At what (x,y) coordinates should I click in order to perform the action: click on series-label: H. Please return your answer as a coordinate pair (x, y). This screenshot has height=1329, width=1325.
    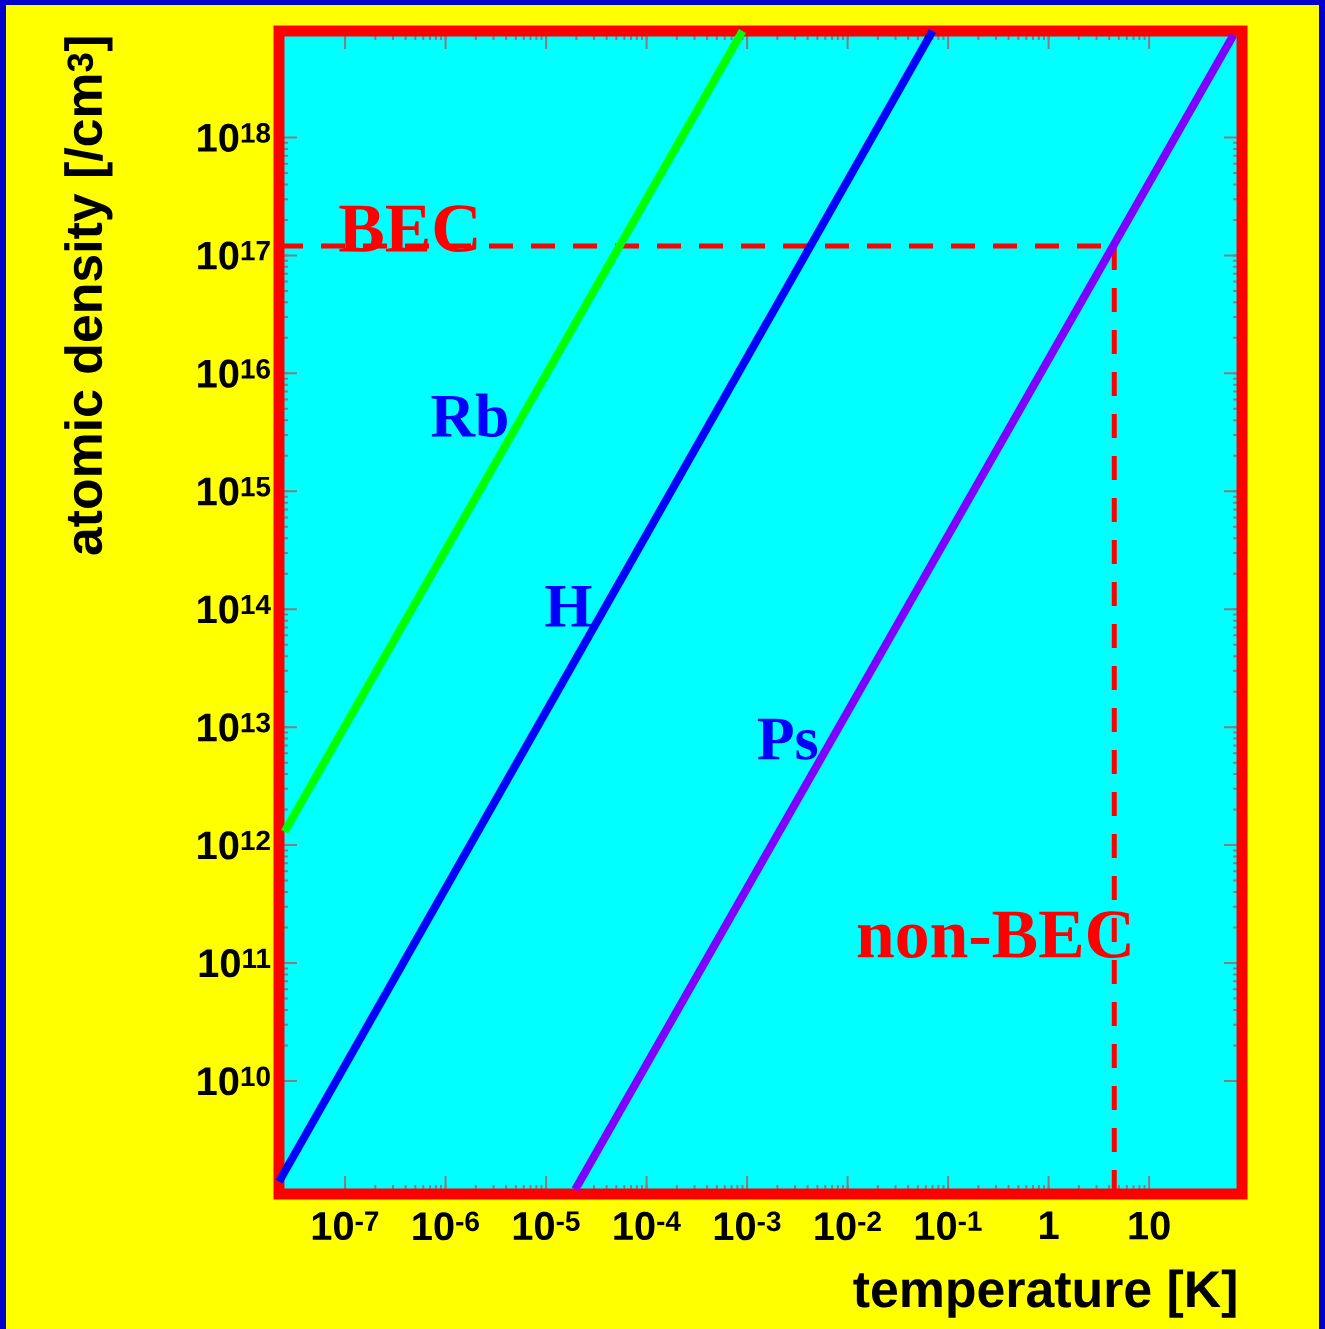
    Looking at the image, I should click on (568, 606).